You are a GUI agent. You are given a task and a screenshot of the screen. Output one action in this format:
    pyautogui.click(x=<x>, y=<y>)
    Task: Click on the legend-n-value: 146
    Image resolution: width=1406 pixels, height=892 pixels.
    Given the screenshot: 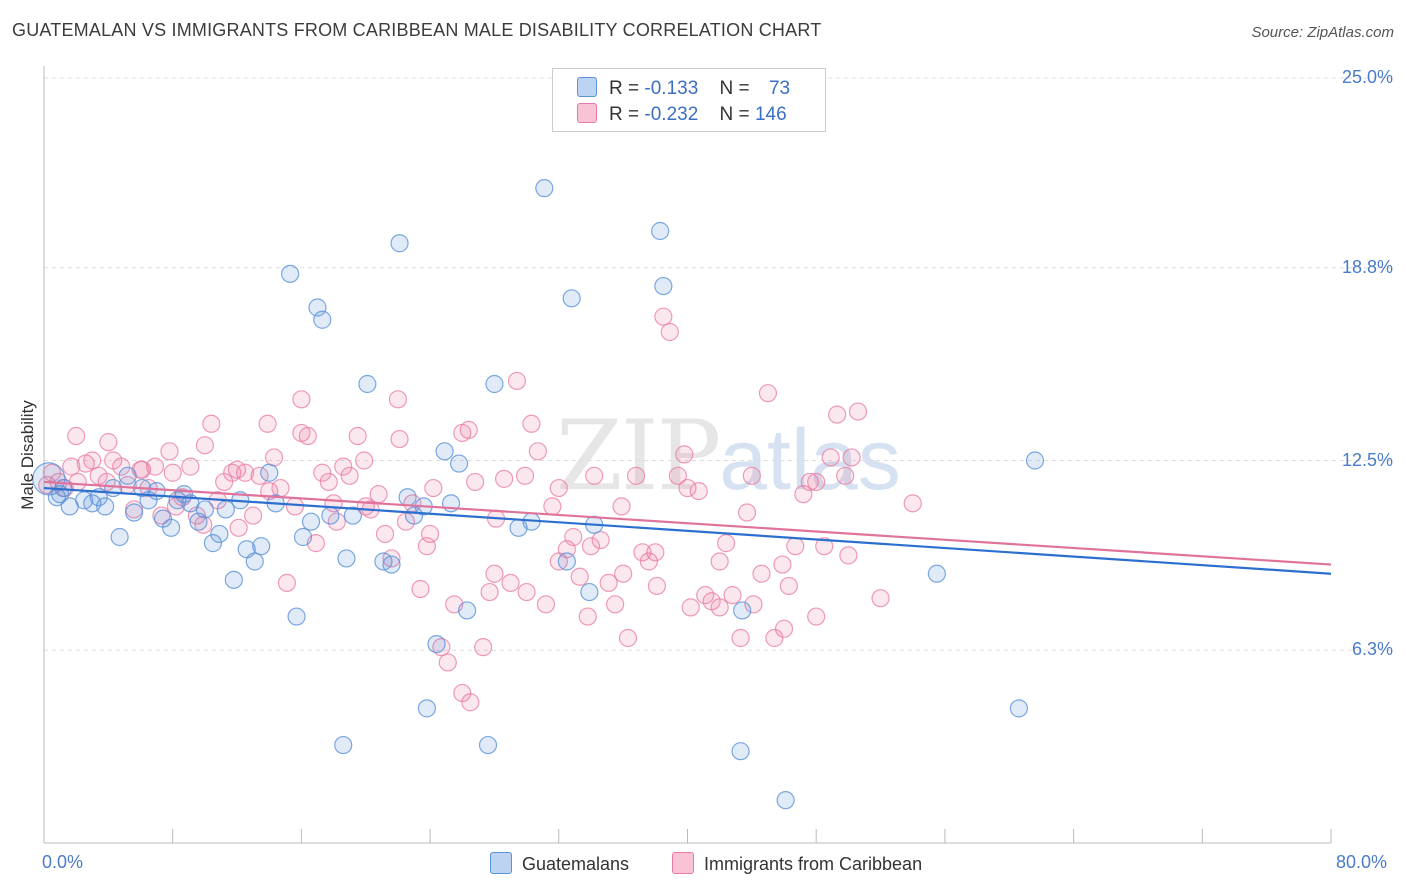 What is the action you would take?
    pyautogui.click(x=770, y=114)
    